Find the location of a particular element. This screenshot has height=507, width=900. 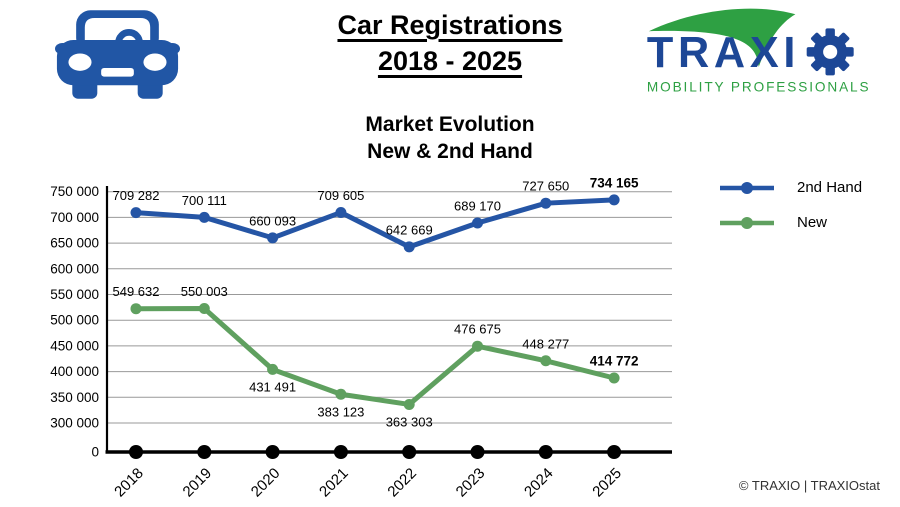

x-tick-label: 2018 is located at coordinates (129, 483).